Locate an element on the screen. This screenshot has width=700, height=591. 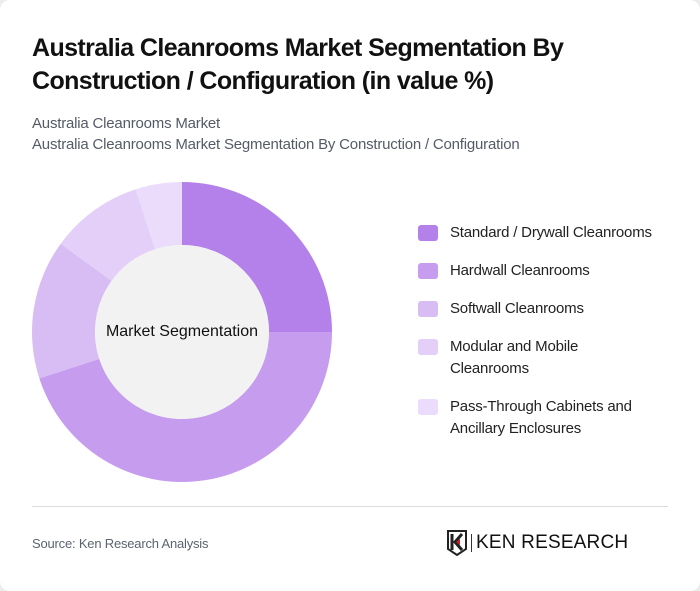
legend-label: Standard / Drywall Cleanrooms is located at coordinates (551, 232).